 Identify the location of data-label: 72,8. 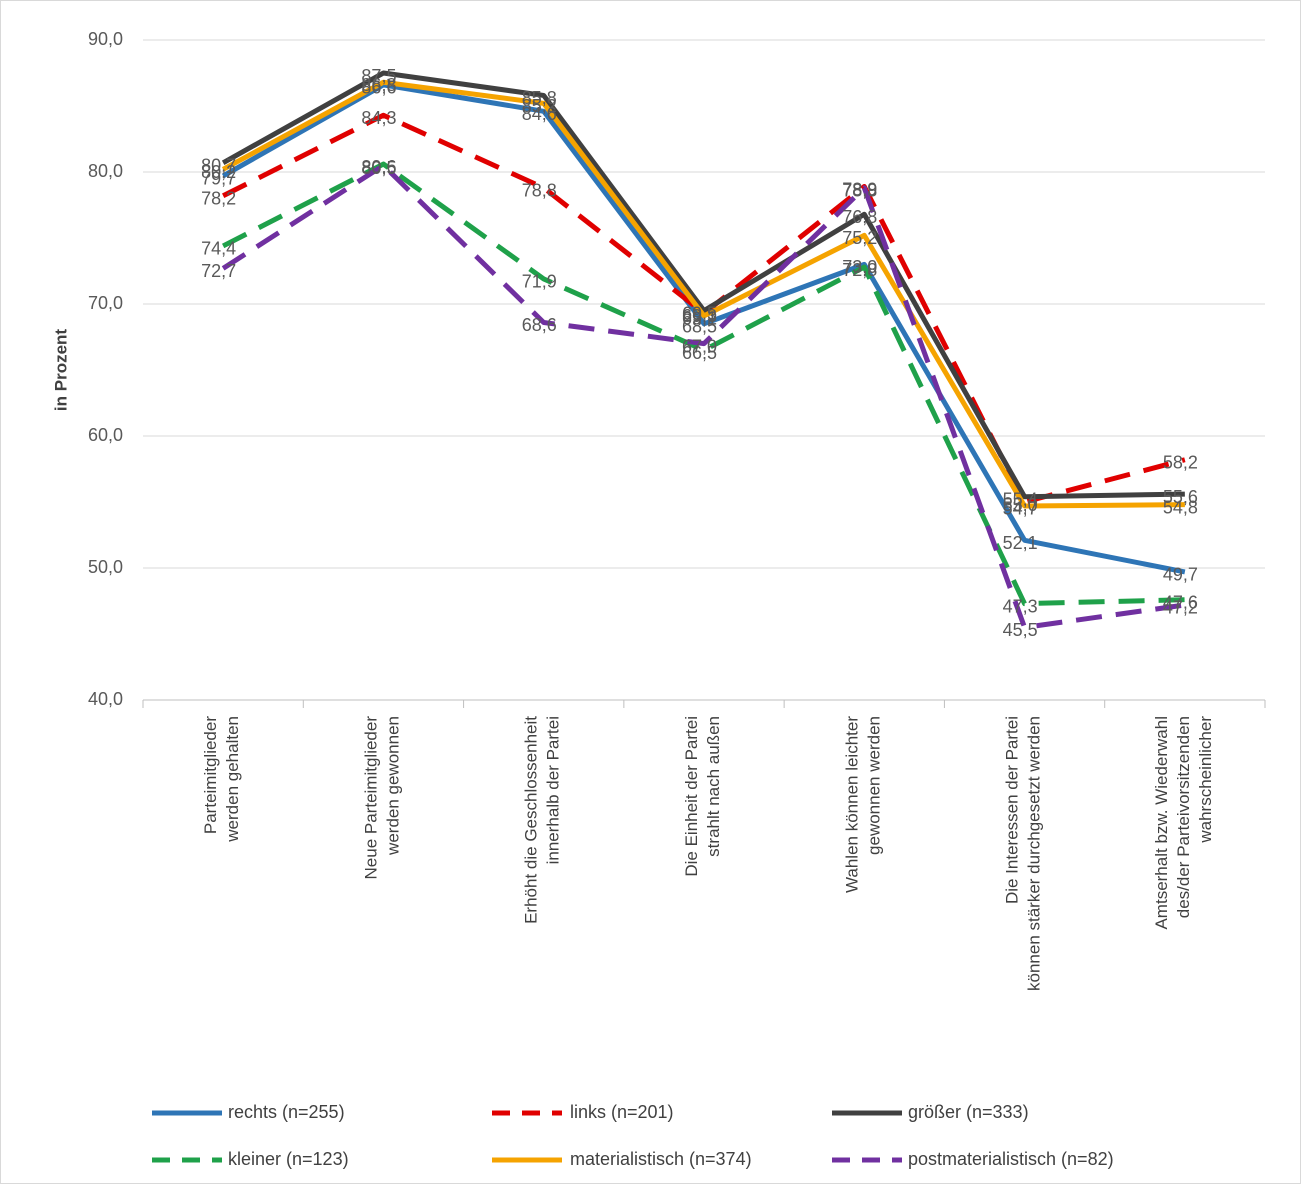
(859, 270).